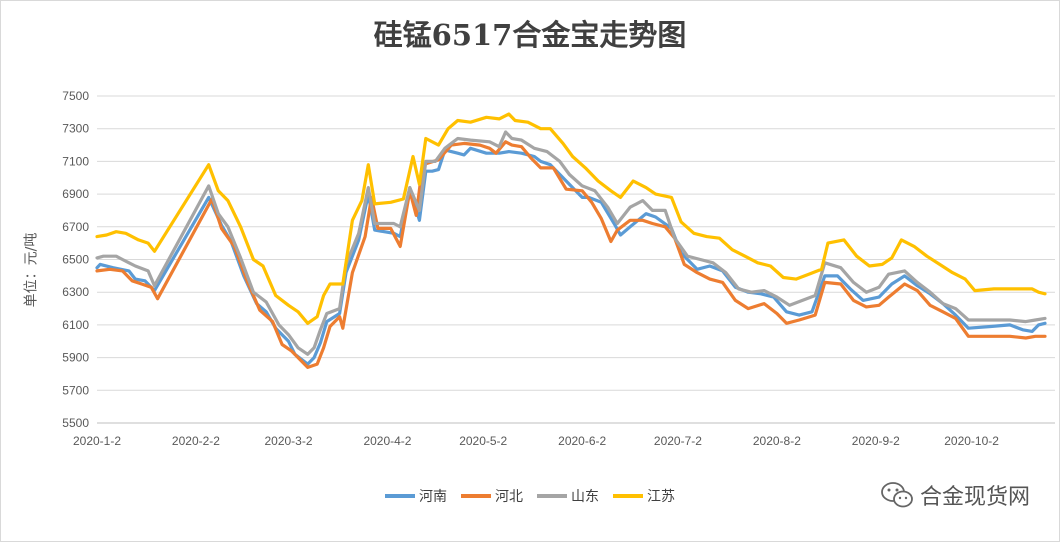 This screenshot has width=1060, height=542. Describe the element at coordinates (582, 441) in the screenshot. I see `x-tick-label: 2020-6-2` at that location.